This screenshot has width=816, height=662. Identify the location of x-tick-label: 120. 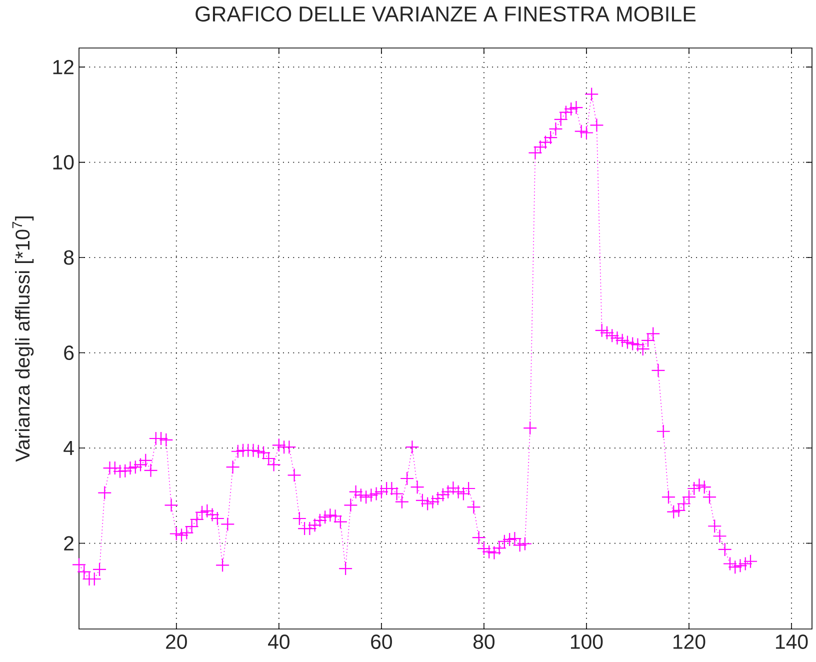
(690, 641).